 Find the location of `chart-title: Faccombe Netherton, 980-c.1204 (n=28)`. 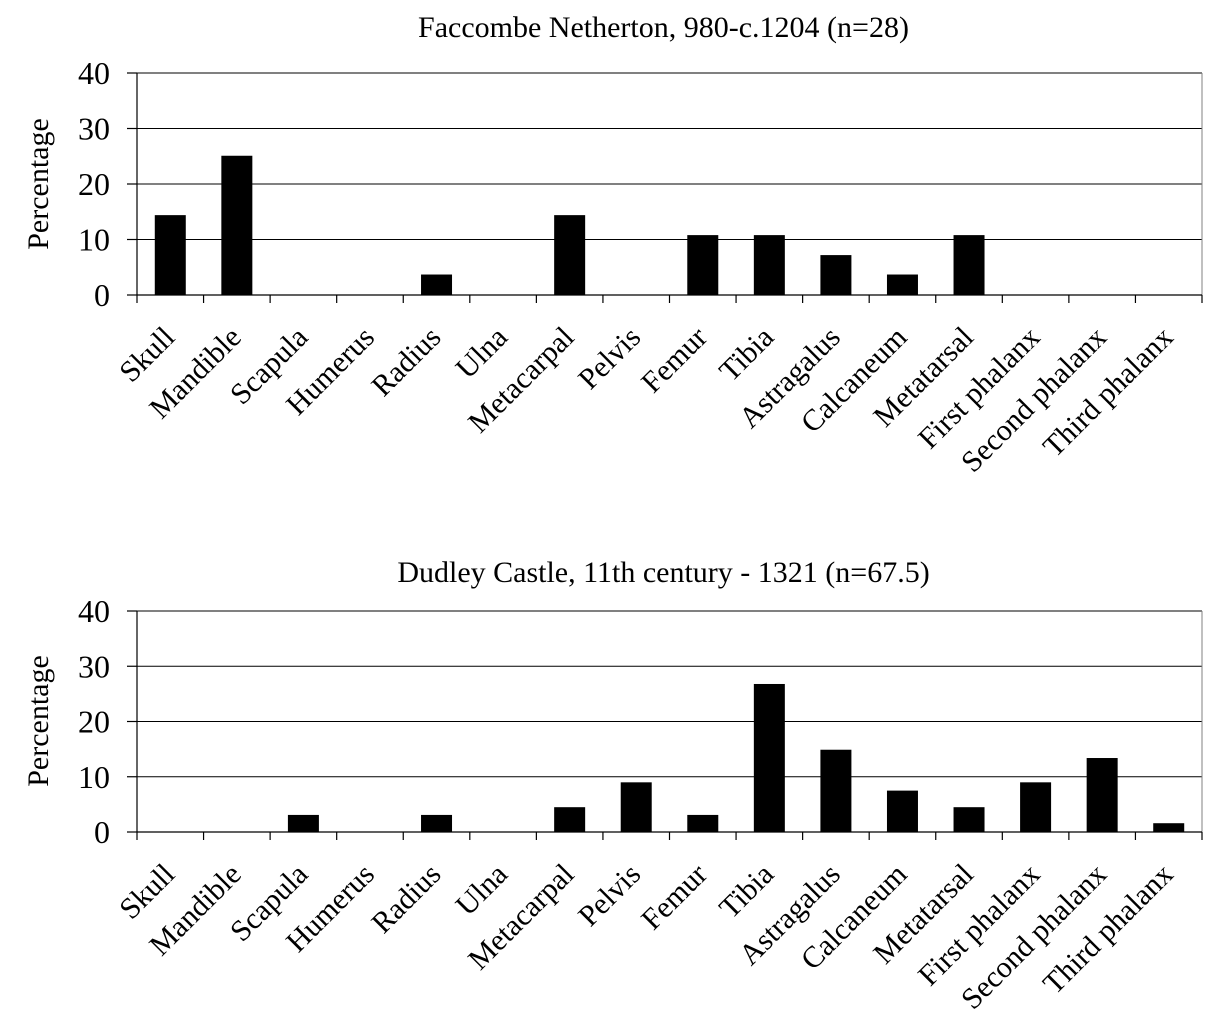

chart-title: Faccombe Netherton, 980-c.1204 (n=28) is located at coordinates (663, 27).